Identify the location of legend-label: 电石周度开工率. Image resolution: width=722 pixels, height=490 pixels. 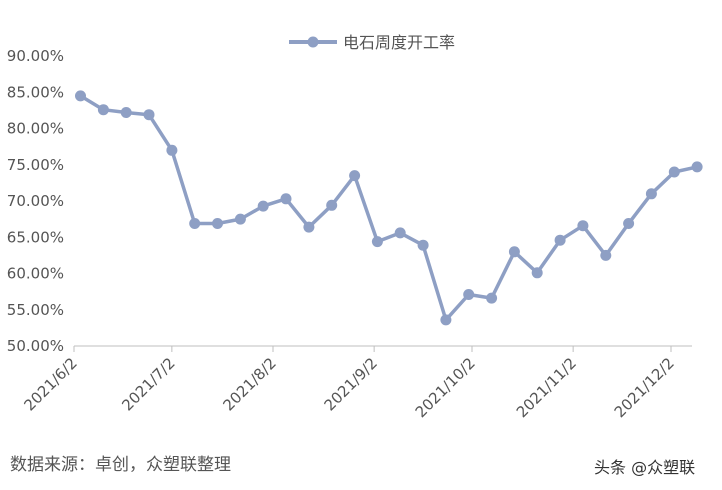
(399, 42).